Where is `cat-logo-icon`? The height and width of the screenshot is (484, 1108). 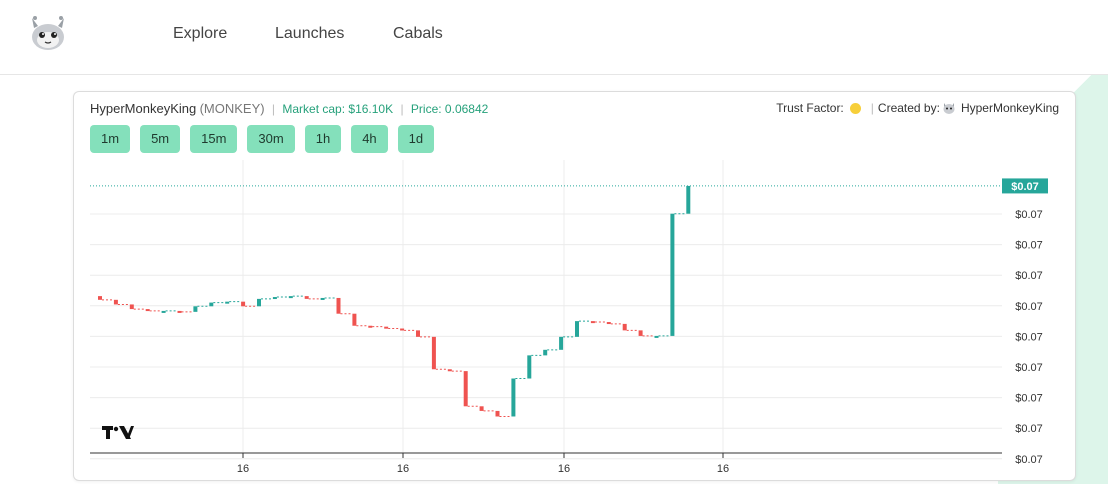 cat-logo-icon is located at coordinates (48, 32).